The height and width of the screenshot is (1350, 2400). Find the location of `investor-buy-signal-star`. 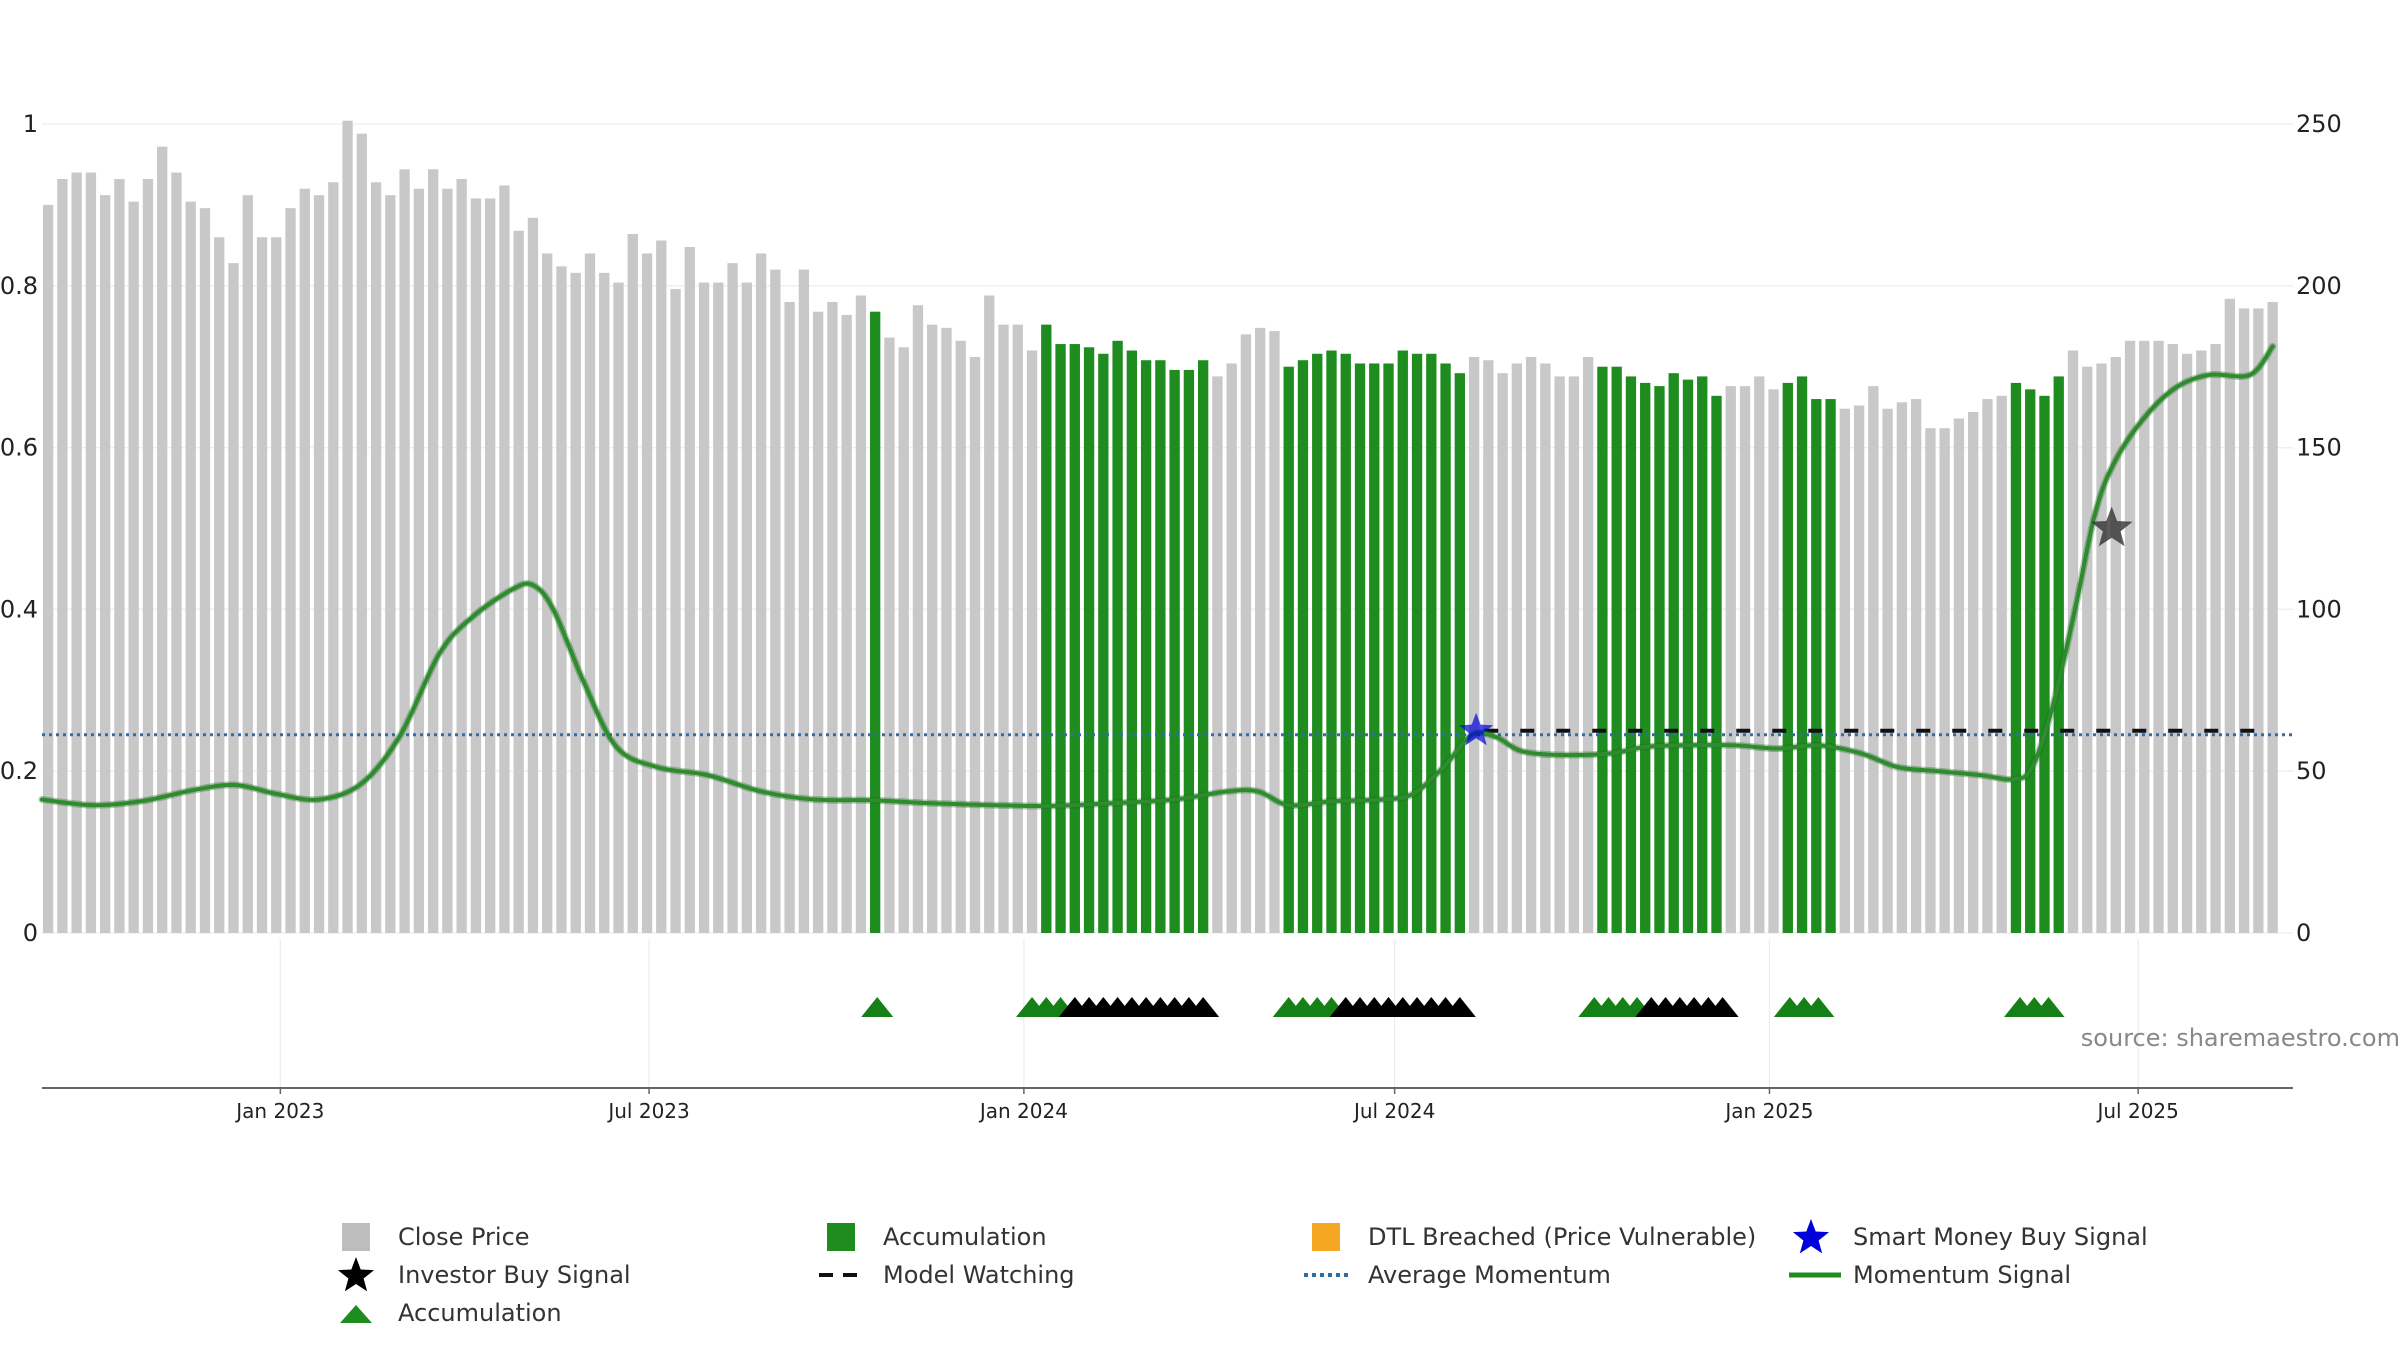

investor-buy-signal-star is located at coordinates (2111, 526).